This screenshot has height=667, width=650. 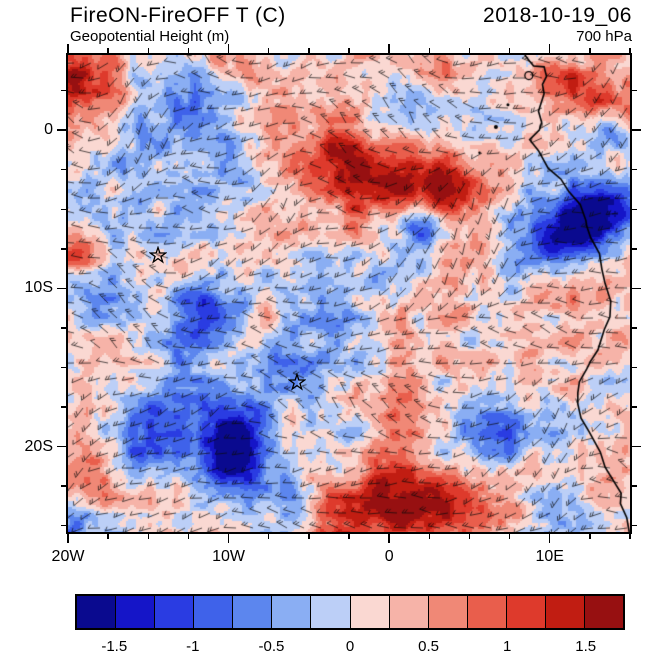 I want to click on colorbar-label-1.5: 1.5, so click(x=586, y=646).